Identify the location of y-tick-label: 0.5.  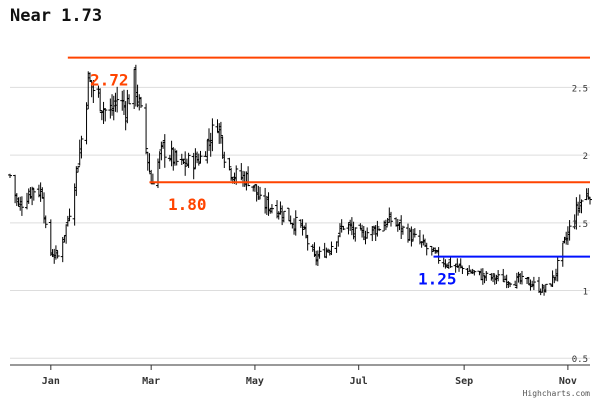
(580, 360).